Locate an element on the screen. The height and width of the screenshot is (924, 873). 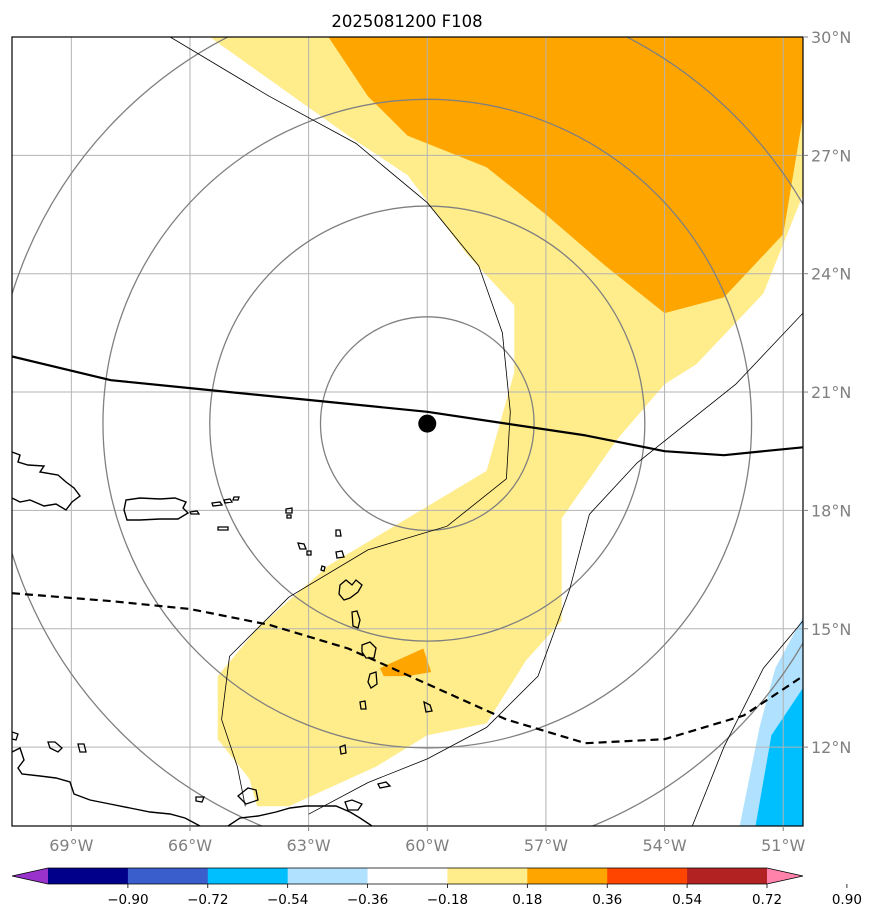
barbados-coast is located at coordinates (428, 706).